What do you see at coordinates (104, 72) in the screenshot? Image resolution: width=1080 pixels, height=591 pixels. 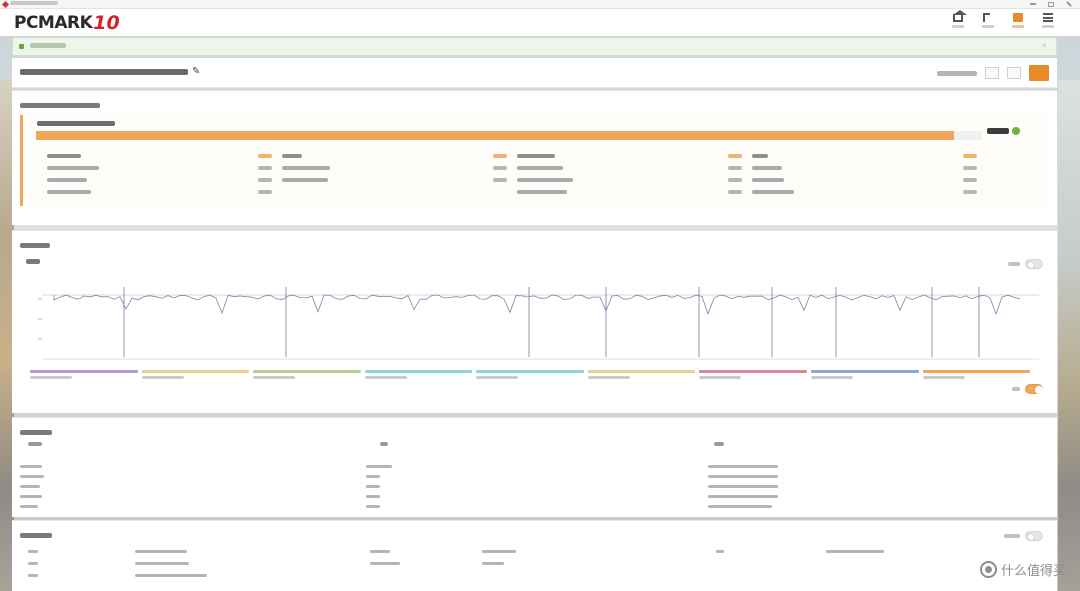 I see `result-title` at bounding box center [104, 72].